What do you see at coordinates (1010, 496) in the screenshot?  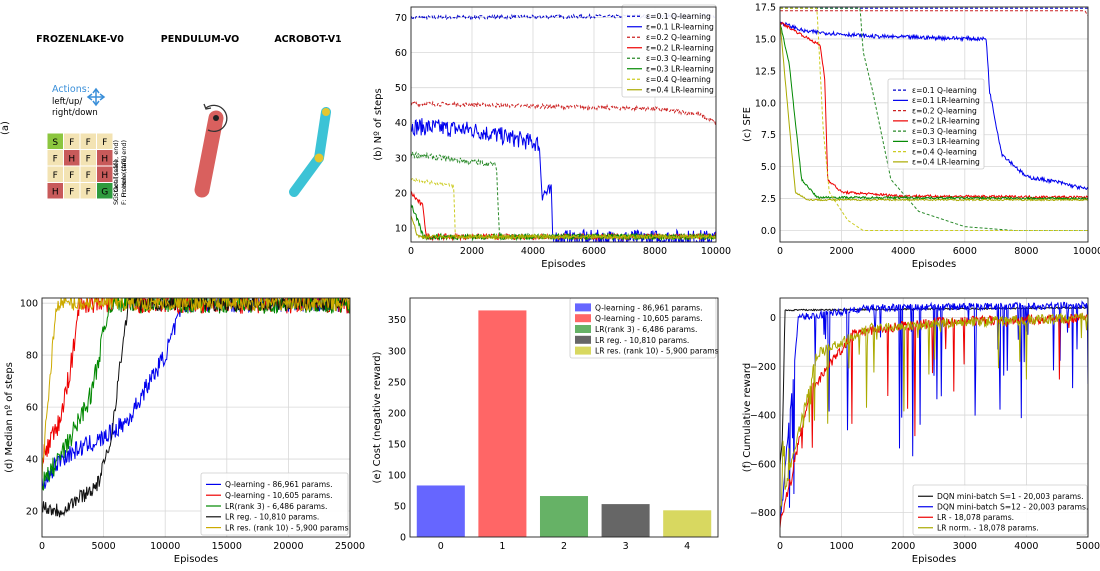 I see `legend-label: DQN mini-batch S=1 - 20,003 params.` at bounding box center [1010, 496].